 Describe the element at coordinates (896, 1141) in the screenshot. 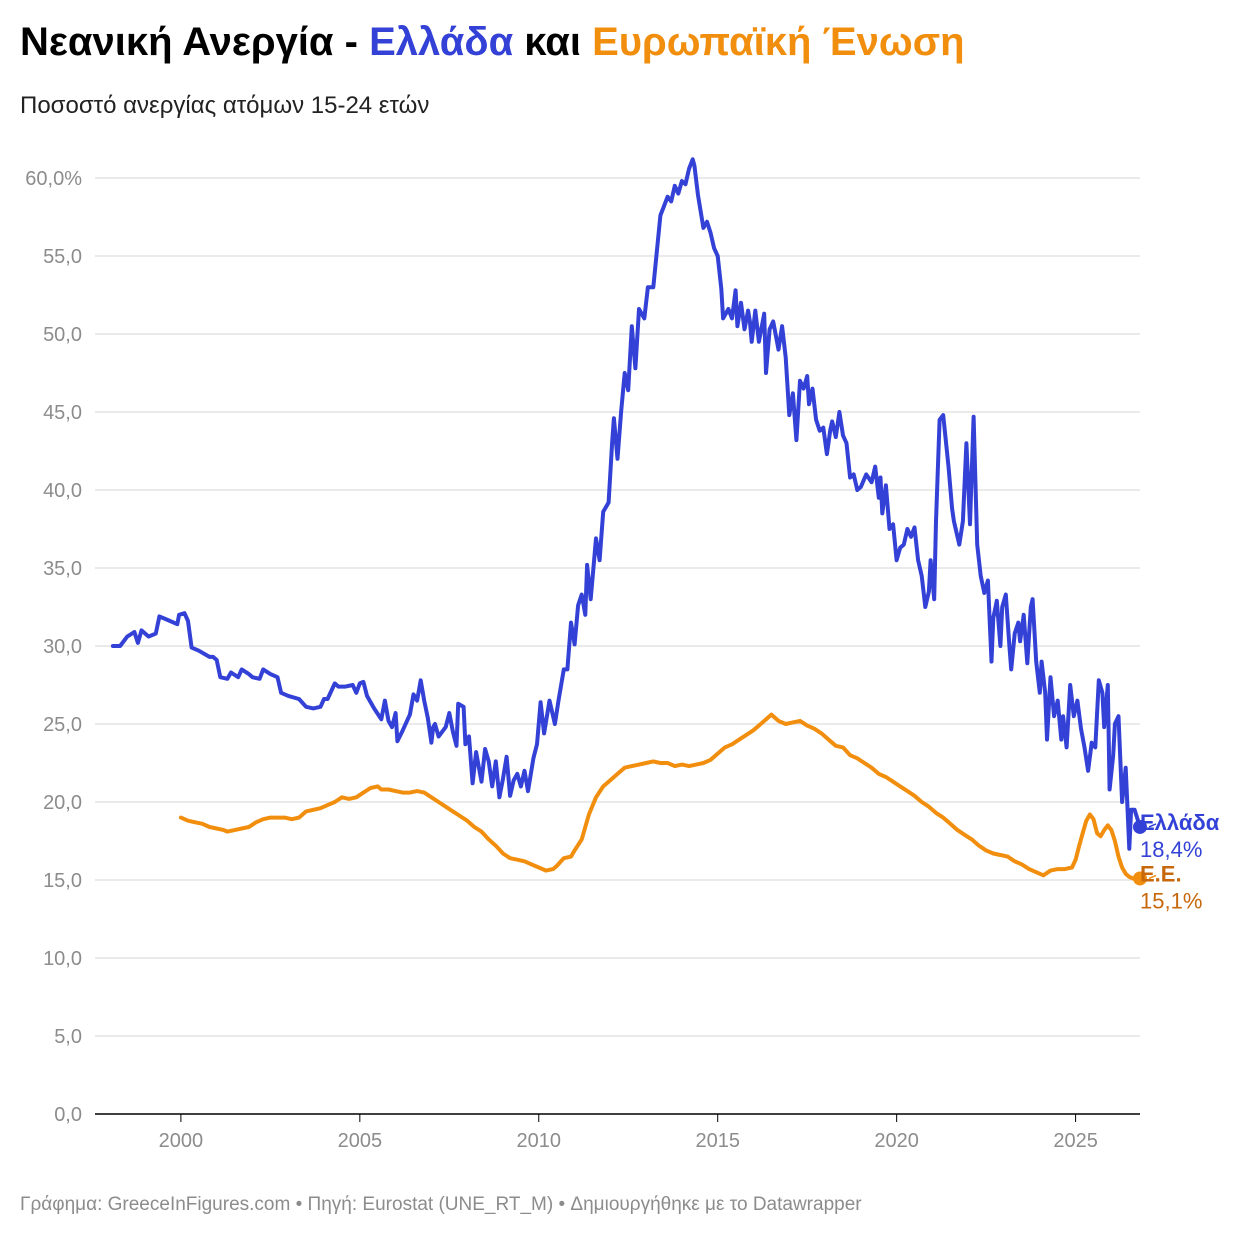

I see `x-tick-label: 2020` at that location.